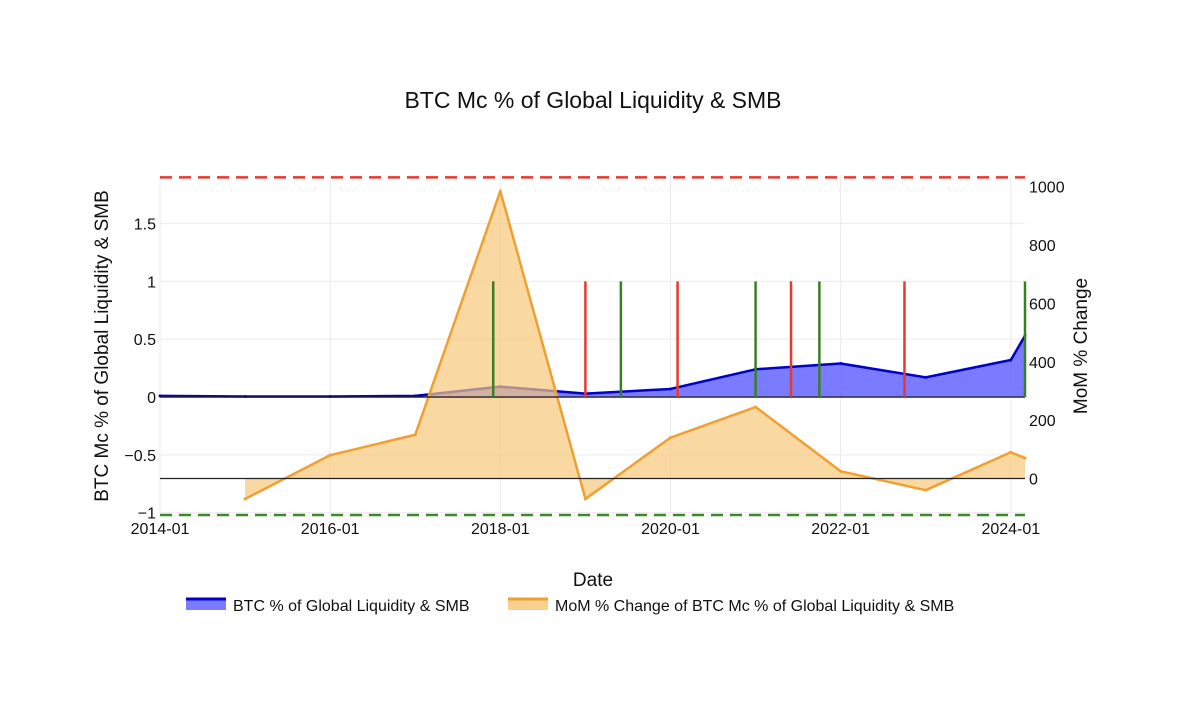 This screenshot has height=726, width=1190. What do you see at coordinates (351, 606) in the screenshot?
I see `legend-label: BTC % of Global Liquidity & SMB` at bounding box center [351, 606].